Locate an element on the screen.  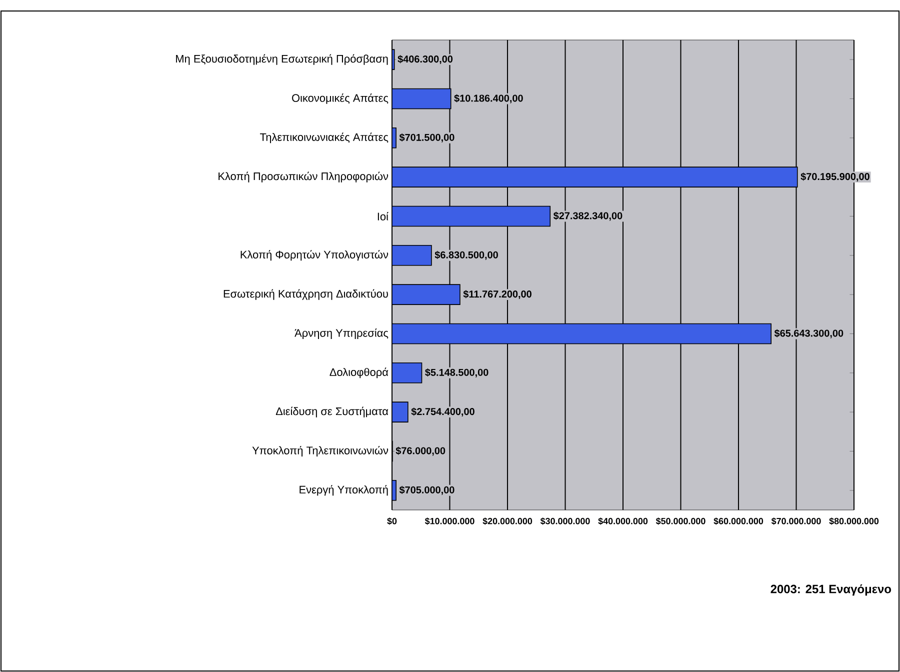
x-tick-label: $50.000.000 is located at coordinates (681, 521).